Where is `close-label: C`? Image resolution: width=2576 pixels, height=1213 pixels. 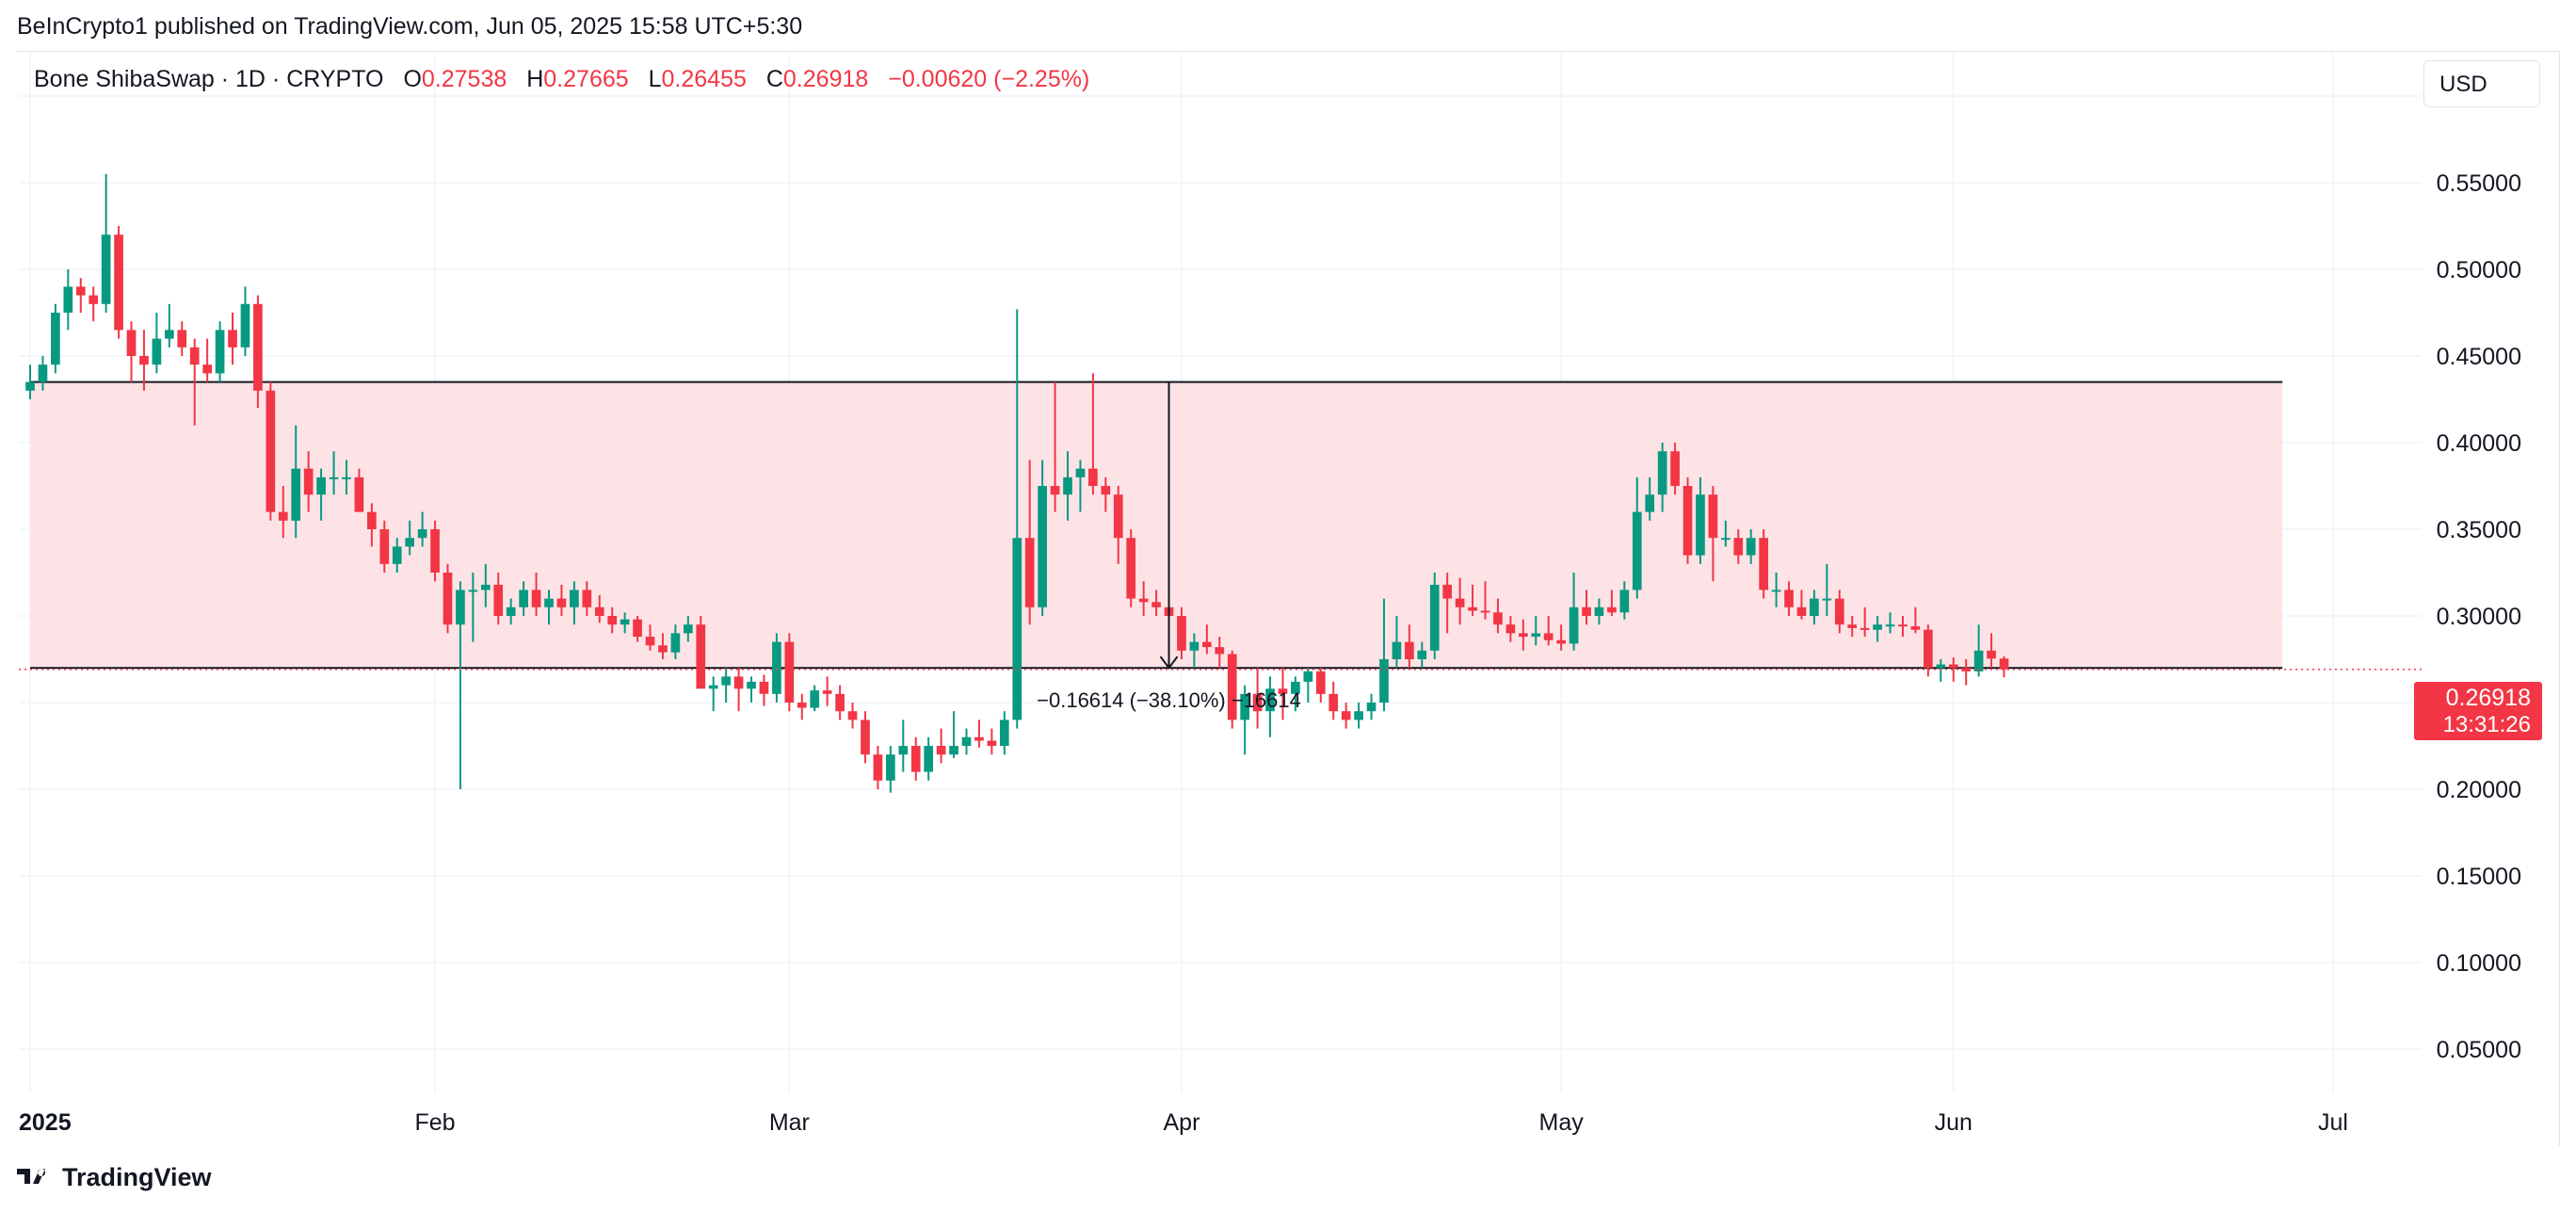
close-label: C is located at coordinates (774, 79).